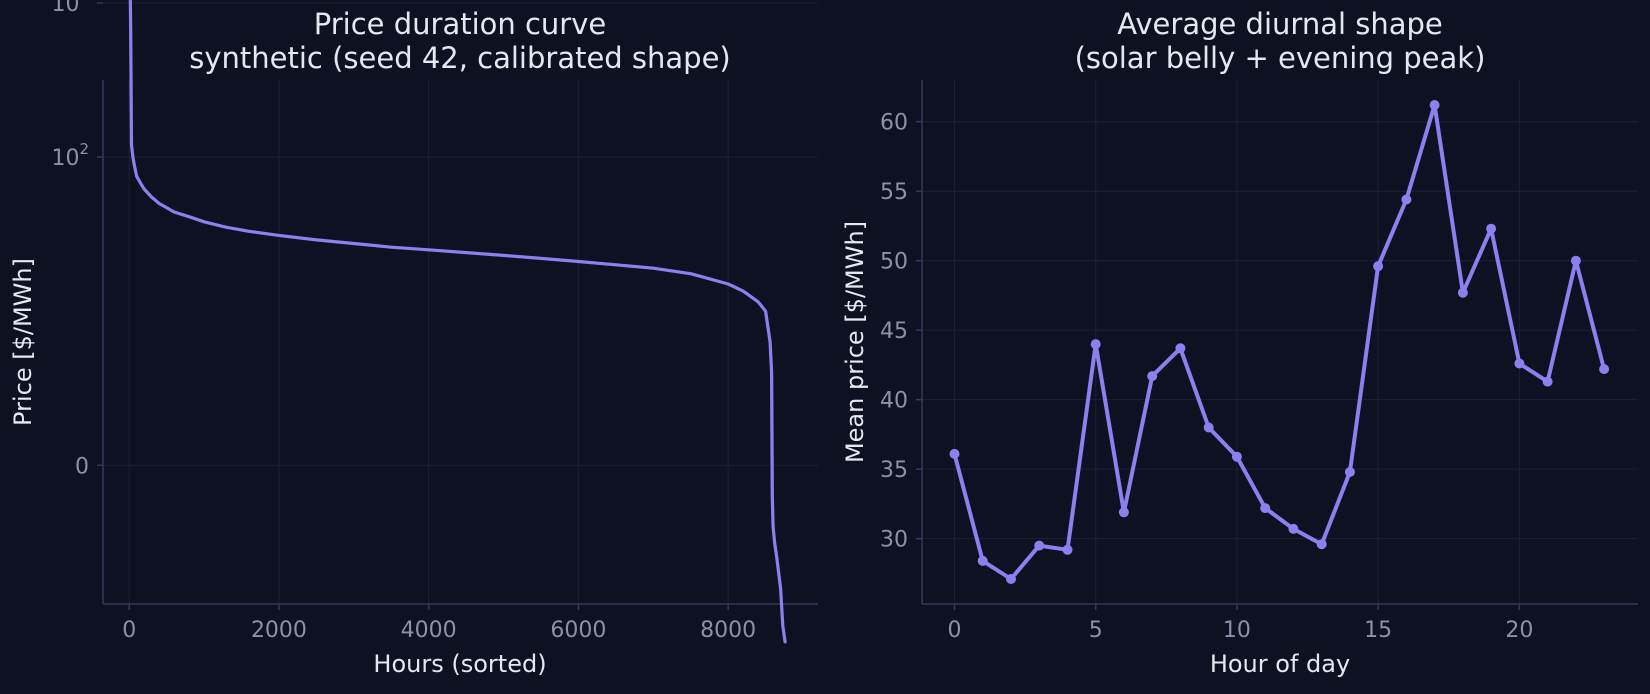  Describe the element at coordinates (23, 342) in the screenshot. I see `duration-curve-y-label: Price [$/MWh]` at that location.